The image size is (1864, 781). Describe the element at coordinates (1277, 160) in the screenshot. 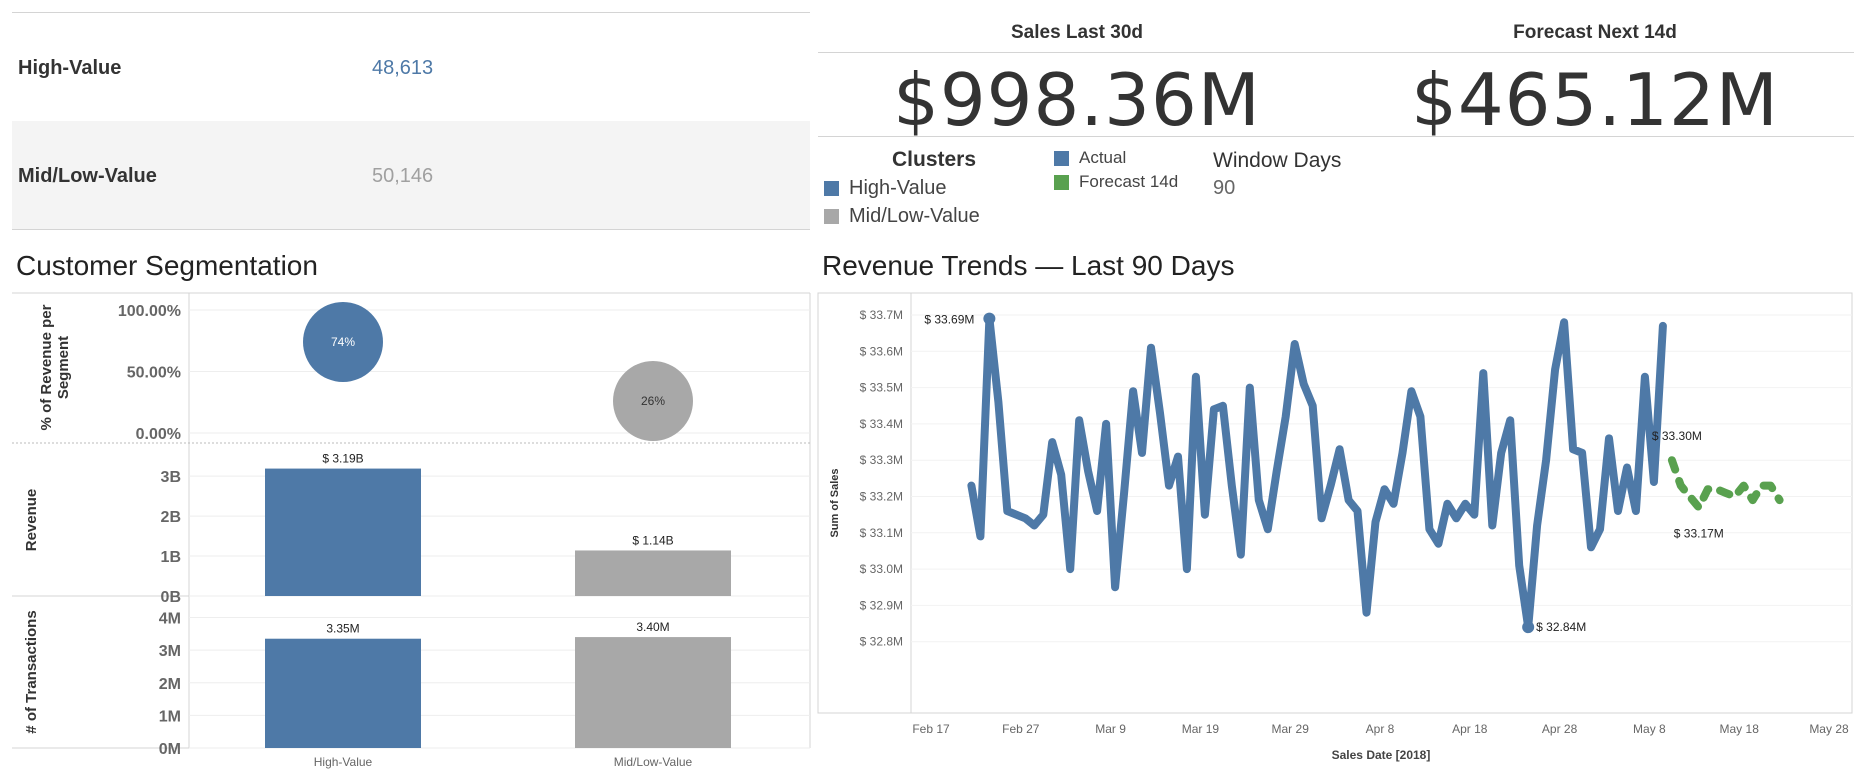

I see `window-days-title: Window Days` at that location.